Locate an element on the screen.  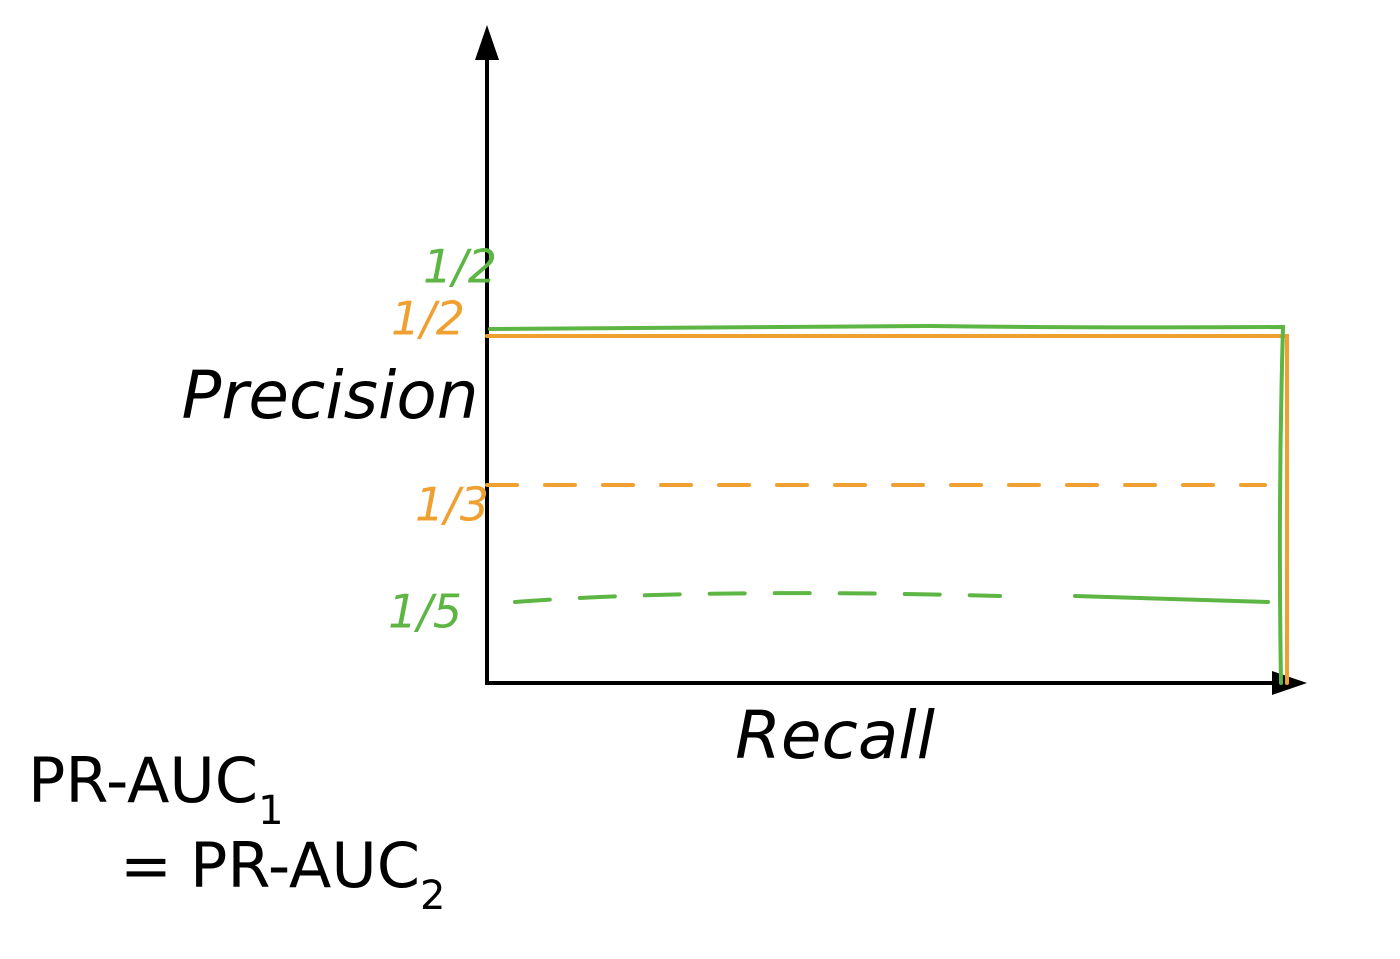
level-label: 1/3 is located at coordinates (452, 505).